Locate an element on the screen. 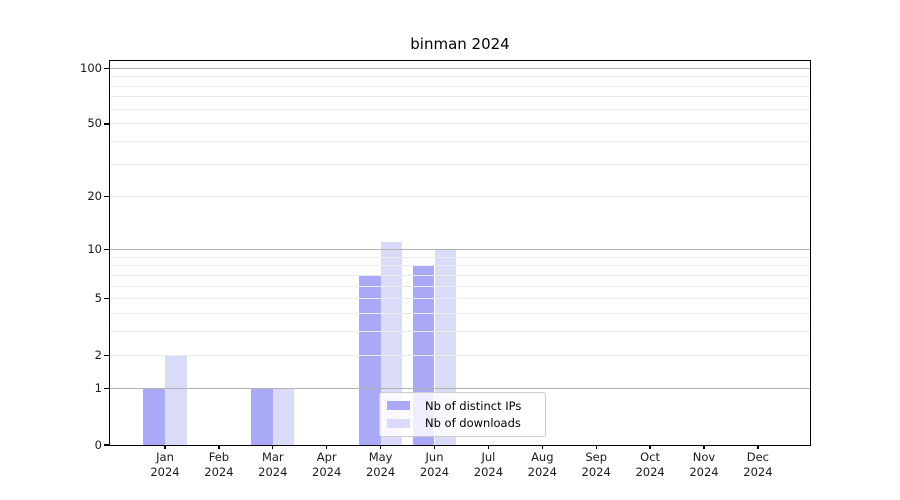 This screenshot has width=900, height=500. x-tick-label-mar-2024: Mar 2024 is located at coordinates (273, 464).